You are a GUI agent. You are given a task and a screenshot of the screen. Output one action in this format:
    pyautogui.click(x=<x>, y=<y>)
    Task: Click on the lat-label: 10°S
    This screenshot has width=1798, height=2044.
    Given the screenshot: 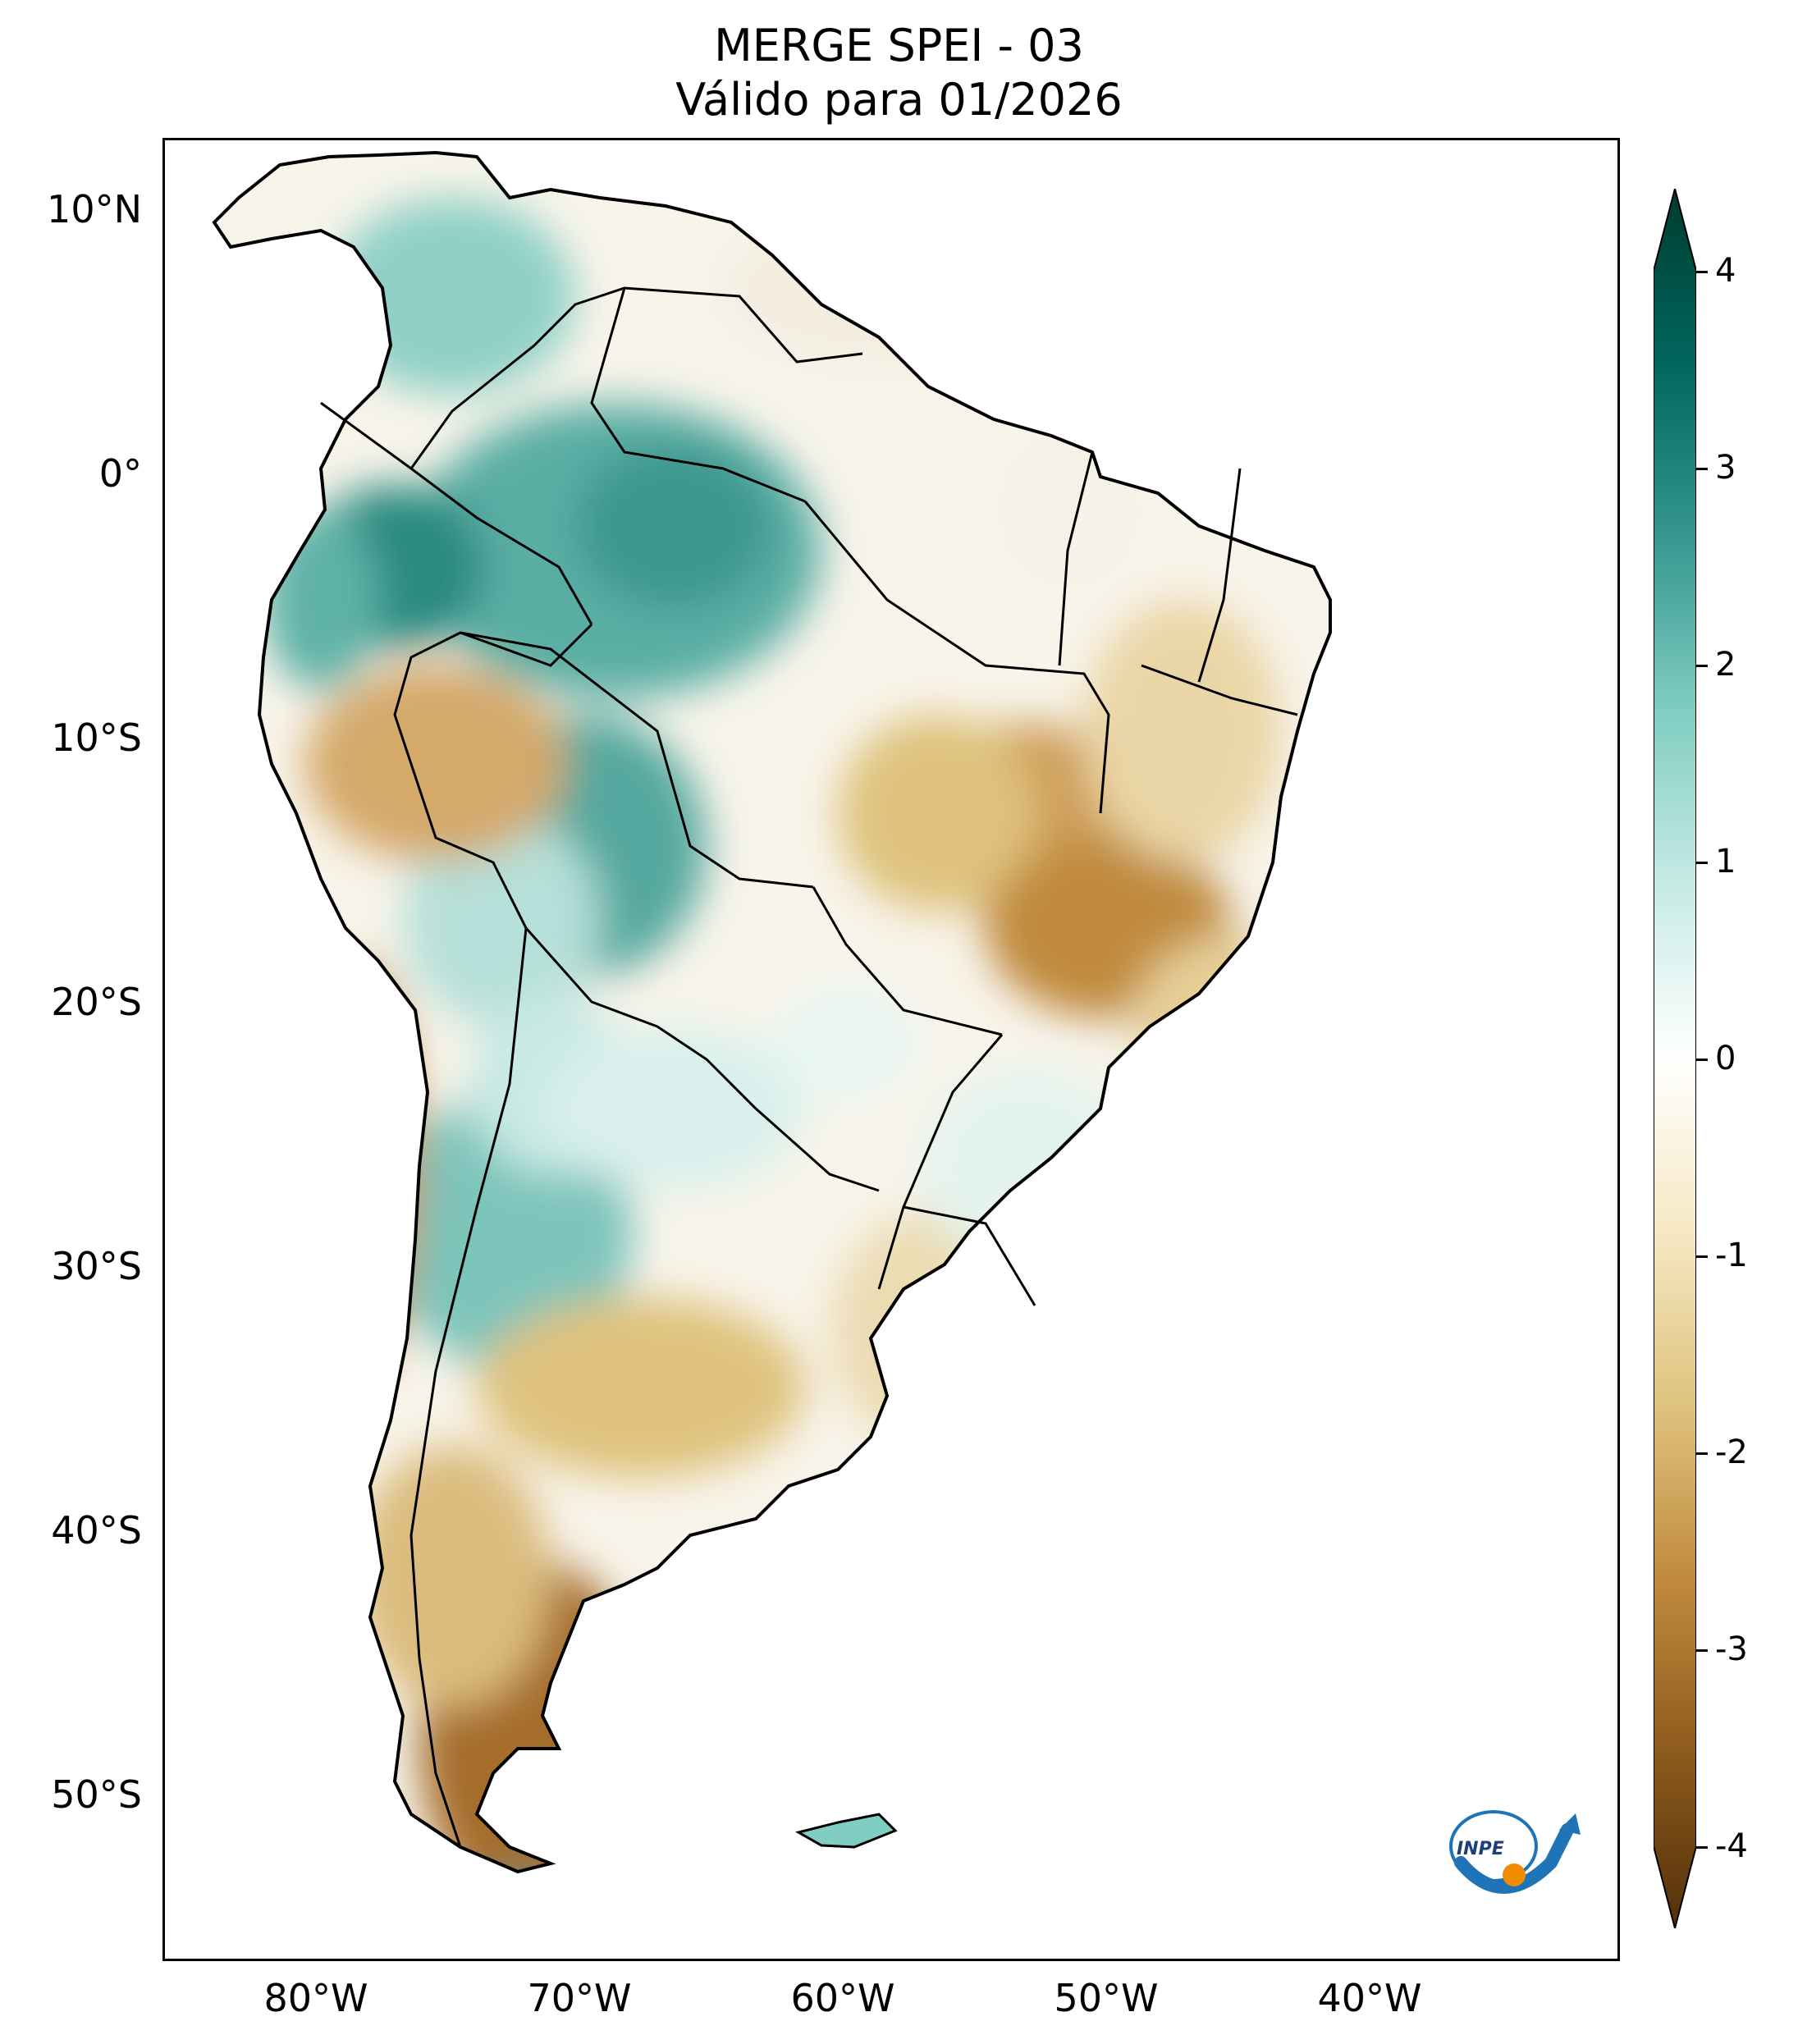 What is the action you would take?
    pyautogui.click(x=96, y=738)
    